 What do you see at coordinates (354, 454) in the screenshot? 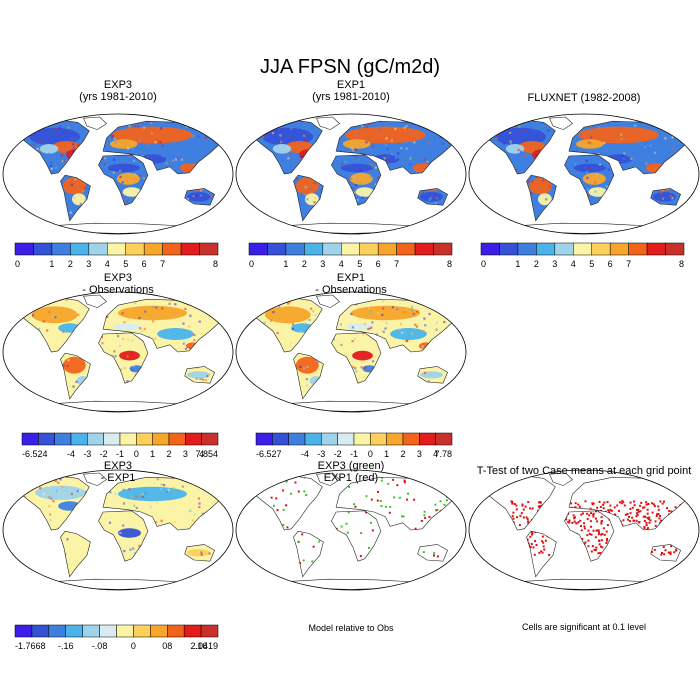
I see `colorbar-label: -1` at bounding box center [354, 454].